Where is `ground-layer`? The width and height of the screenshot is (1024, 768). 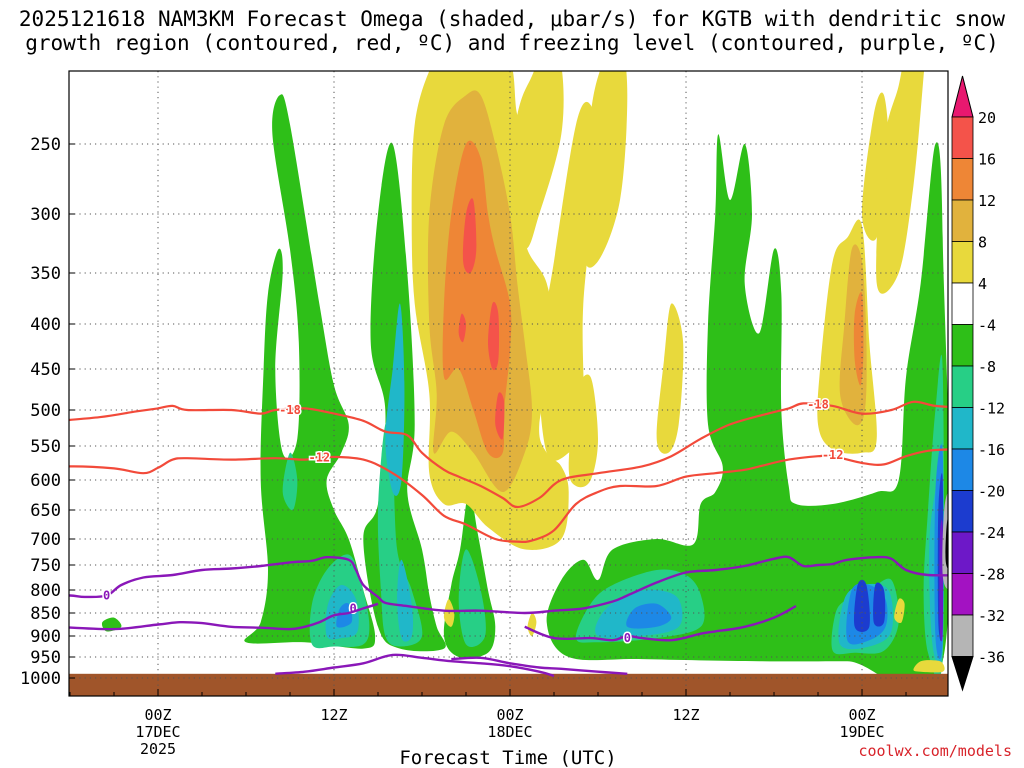
ground-layer is located at coordinates (508, 684).